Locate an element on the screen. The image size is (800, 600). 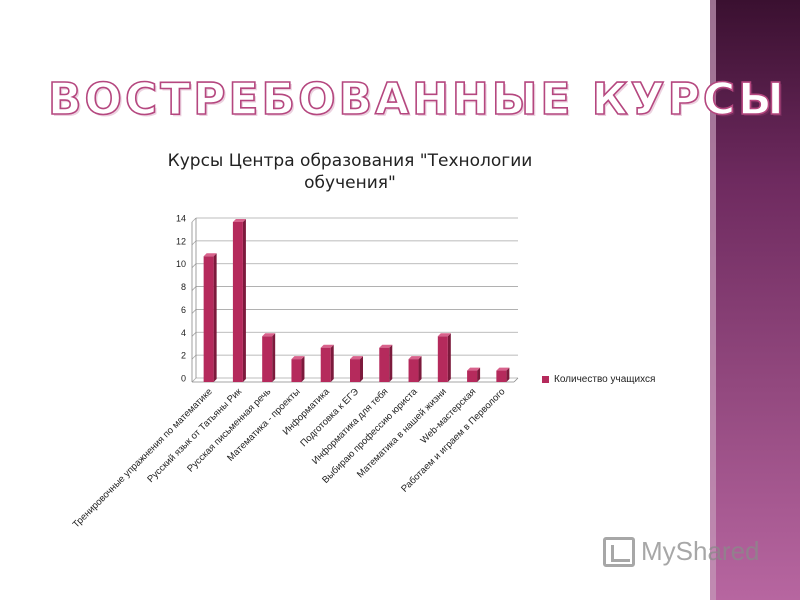
y-tick-label: 14 is located at coordinates (181, 219).